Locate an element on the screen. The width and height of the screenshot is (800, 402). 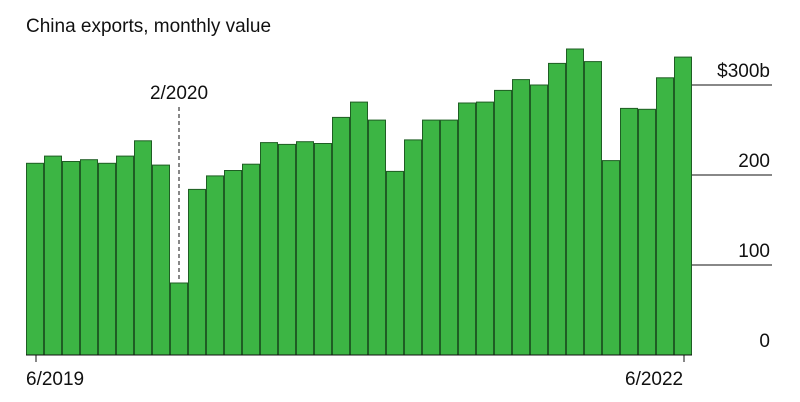
annotation: 2/2020 is located at coordinates (179, 181).